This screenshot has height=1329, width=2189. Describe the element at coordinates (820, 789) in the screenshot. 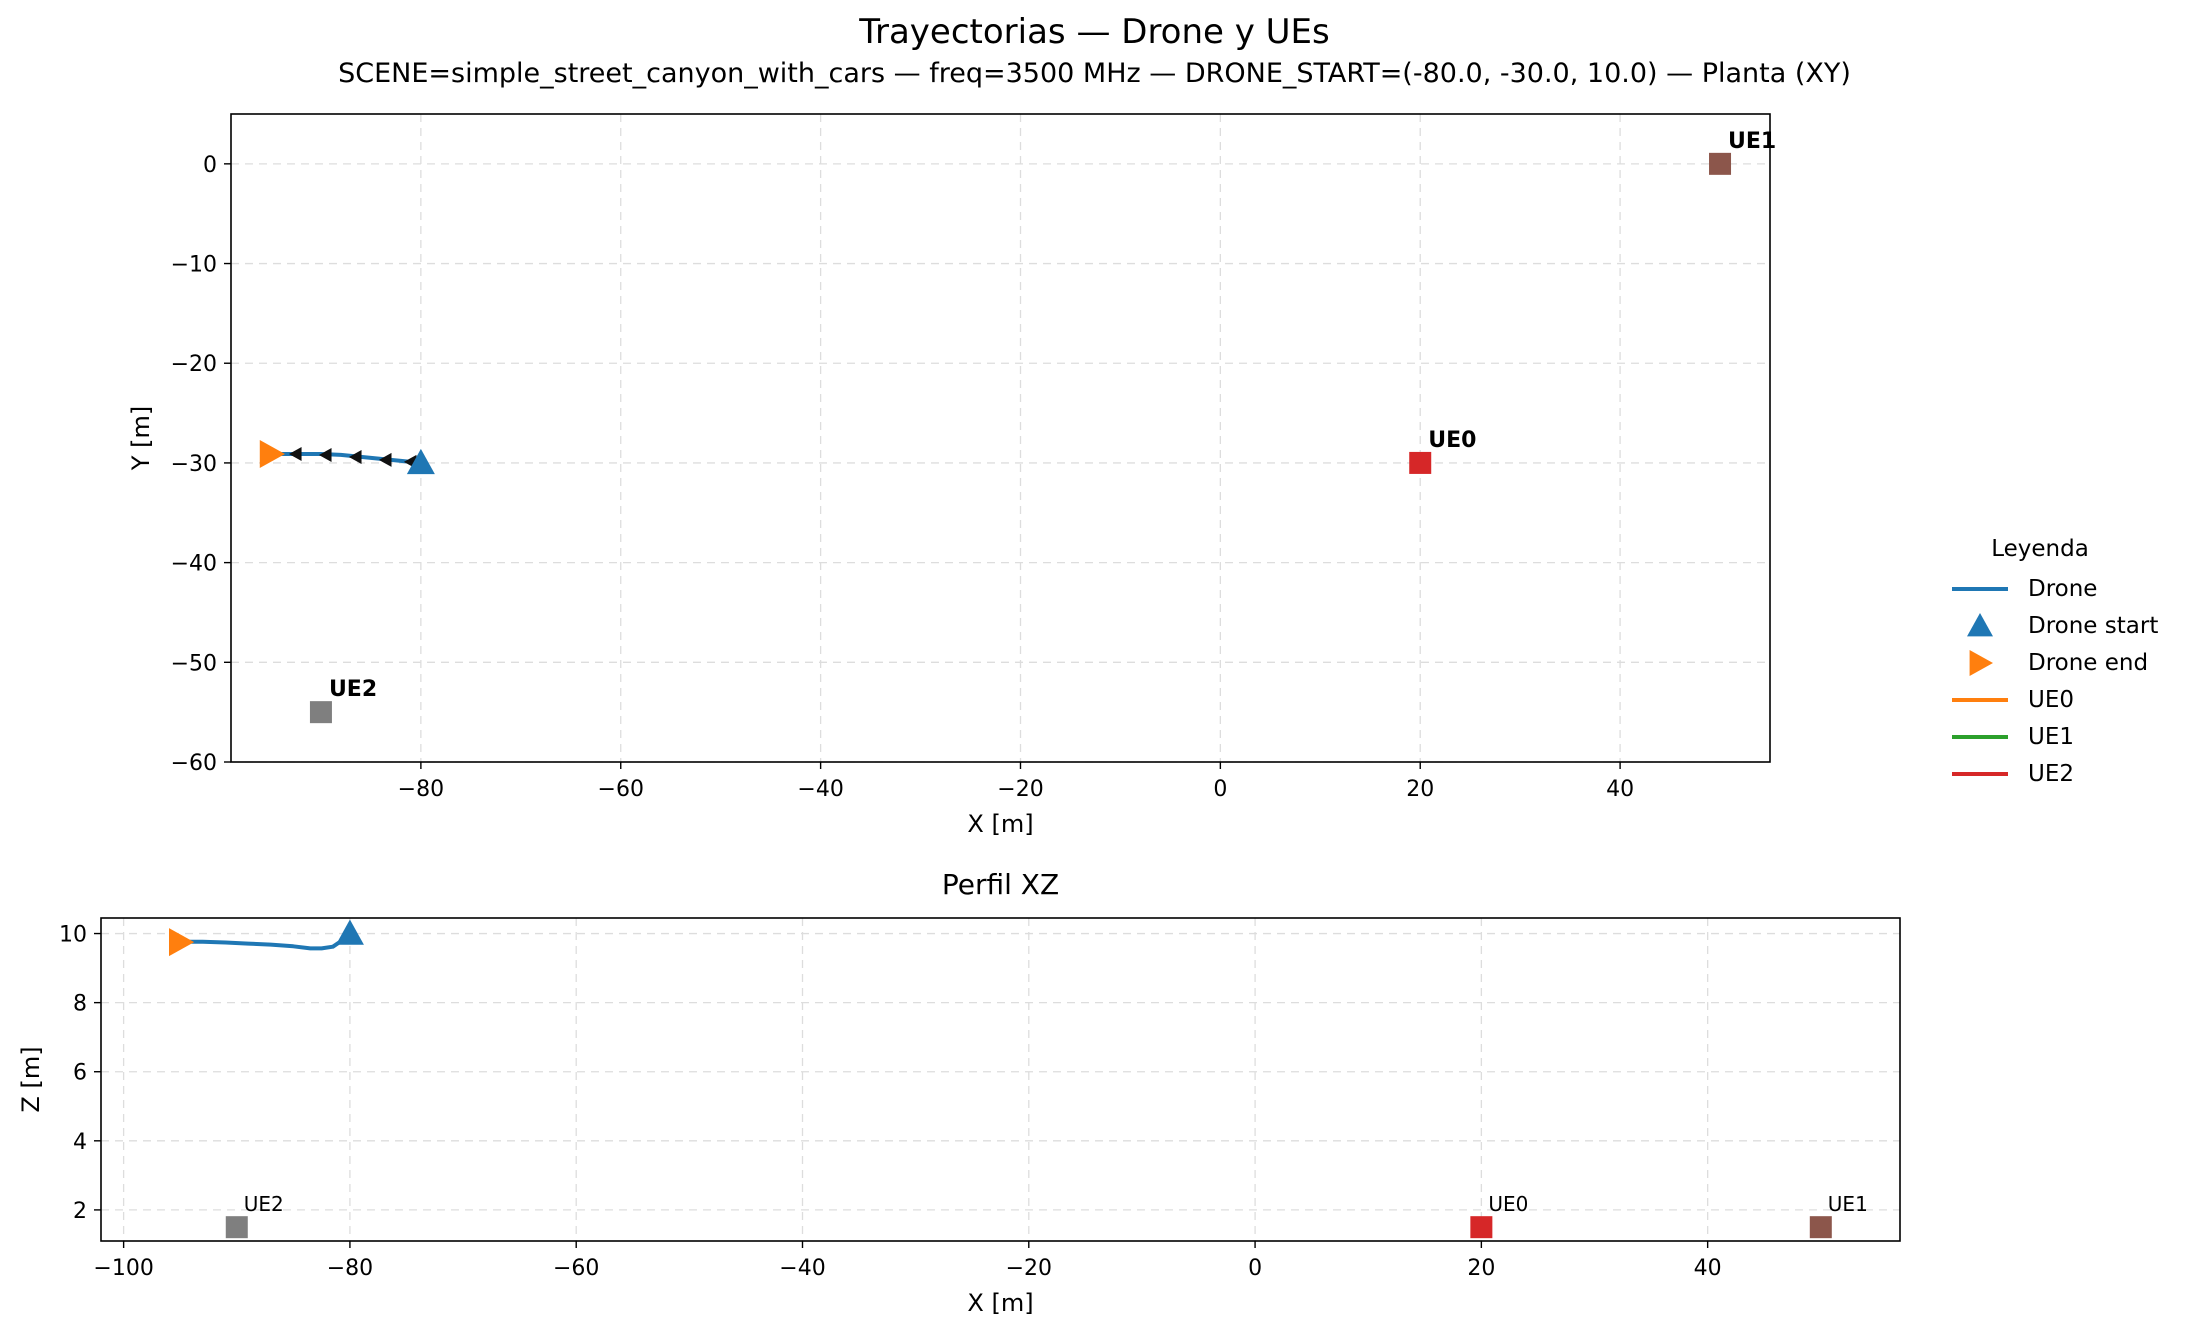

I see `plan-xtick-label: −40` at that location.